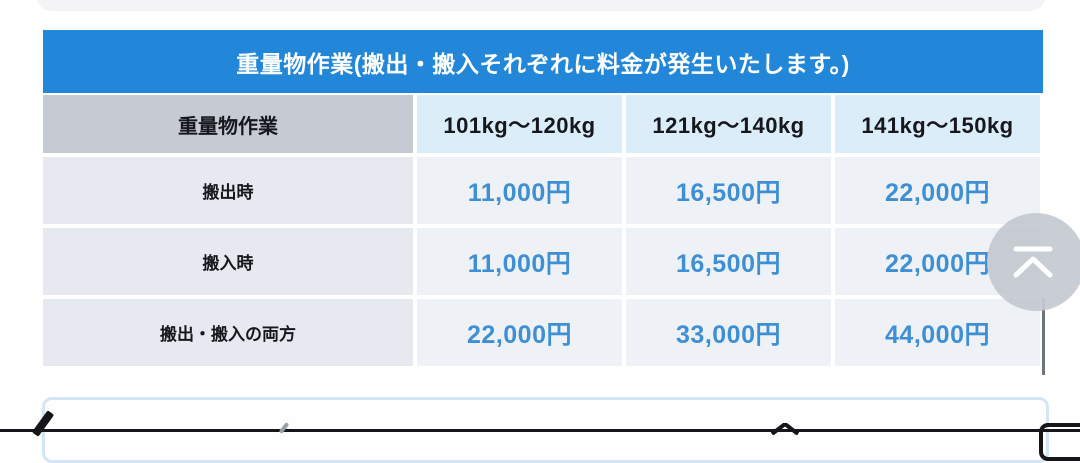 The height and width of the screenshot is (463, 1080). I want to click on panel-header: 重量物作業(搬出・搬入それぞれに料金が発生いたします。), so click(543, 61).